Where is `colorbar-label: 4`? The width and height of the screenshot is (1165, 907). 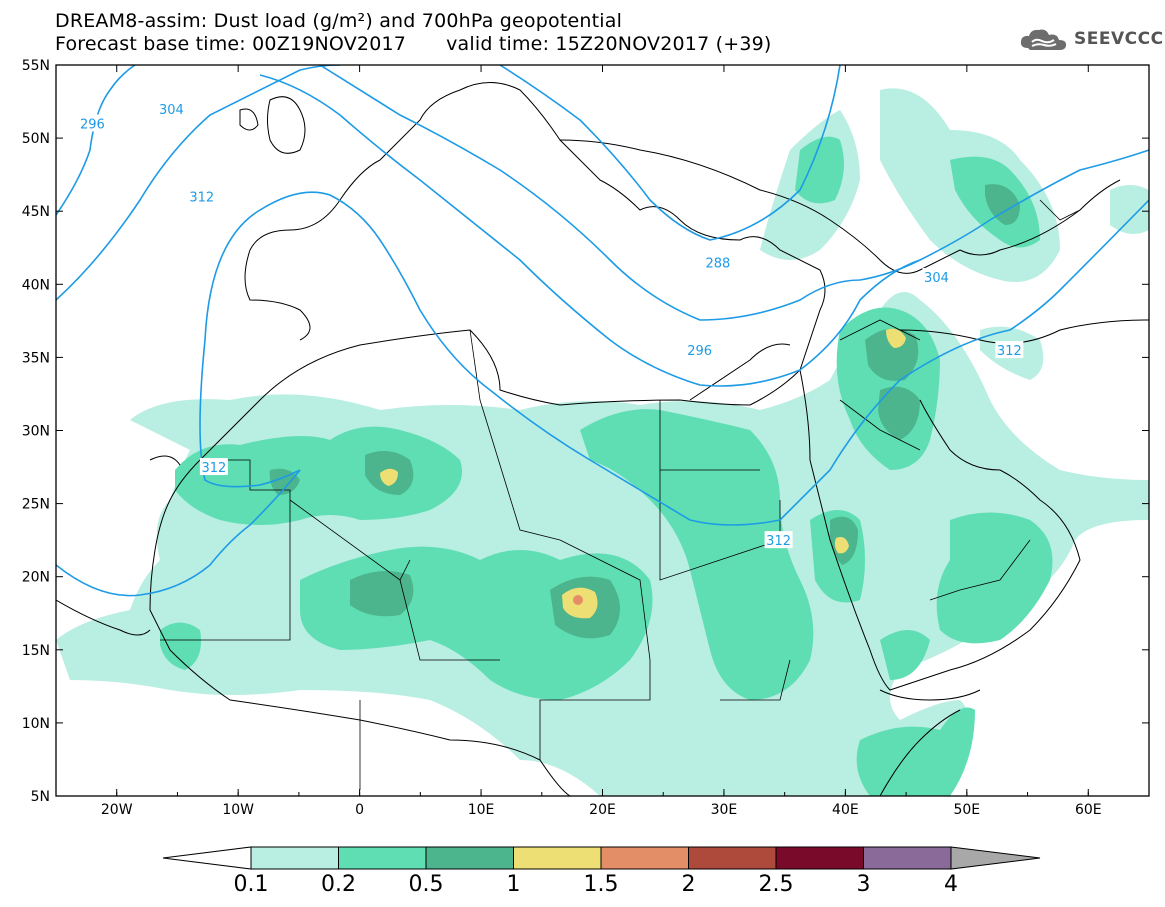 colorbar-label: 4 is located at coordinates (951, 884).